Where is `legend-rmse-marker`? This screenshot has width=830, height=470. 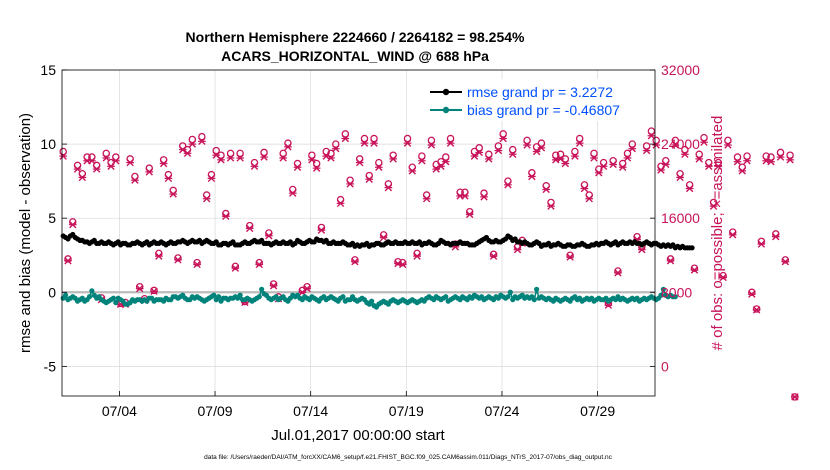
legend-rmse-marker is located at coordinates (446, 92).